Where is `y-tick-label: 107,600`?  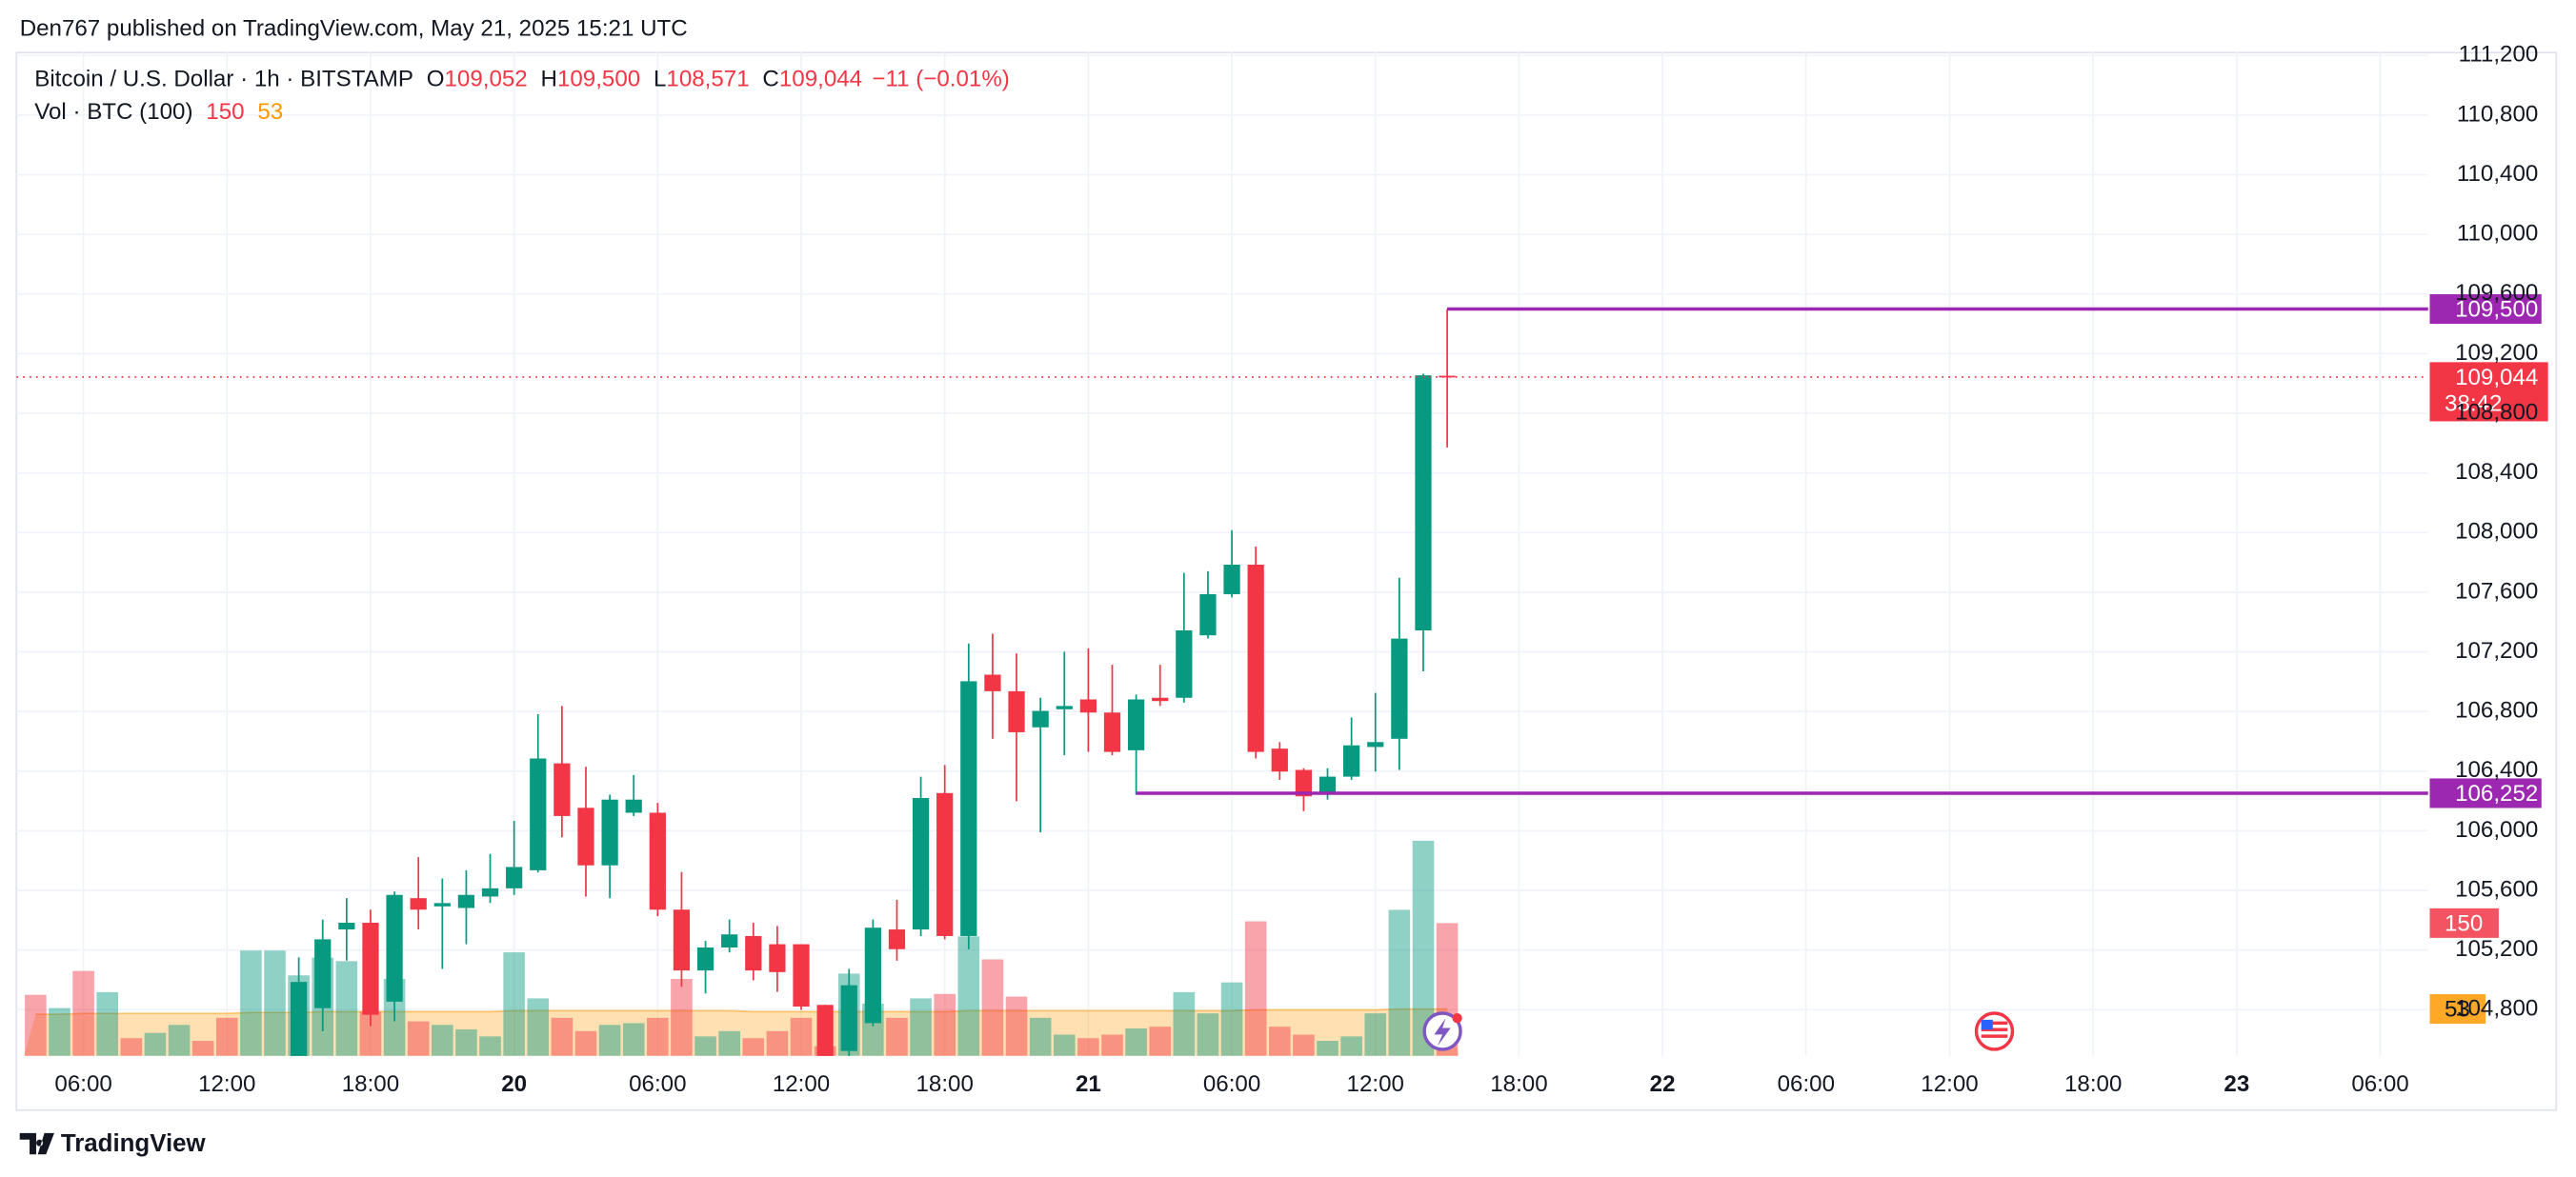
y-tick-label: 107,600 is located at coordinates (2496, 591).